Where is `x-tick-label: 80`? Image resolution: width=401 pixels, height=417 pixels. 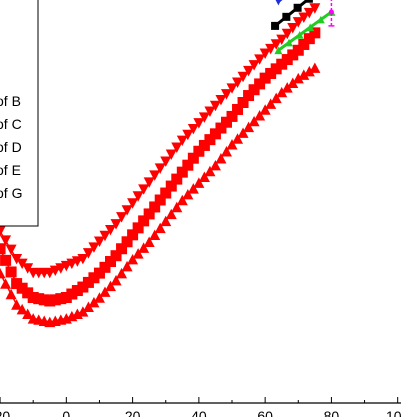 x-tick-label: 80 is located at coordinates (332, 412).